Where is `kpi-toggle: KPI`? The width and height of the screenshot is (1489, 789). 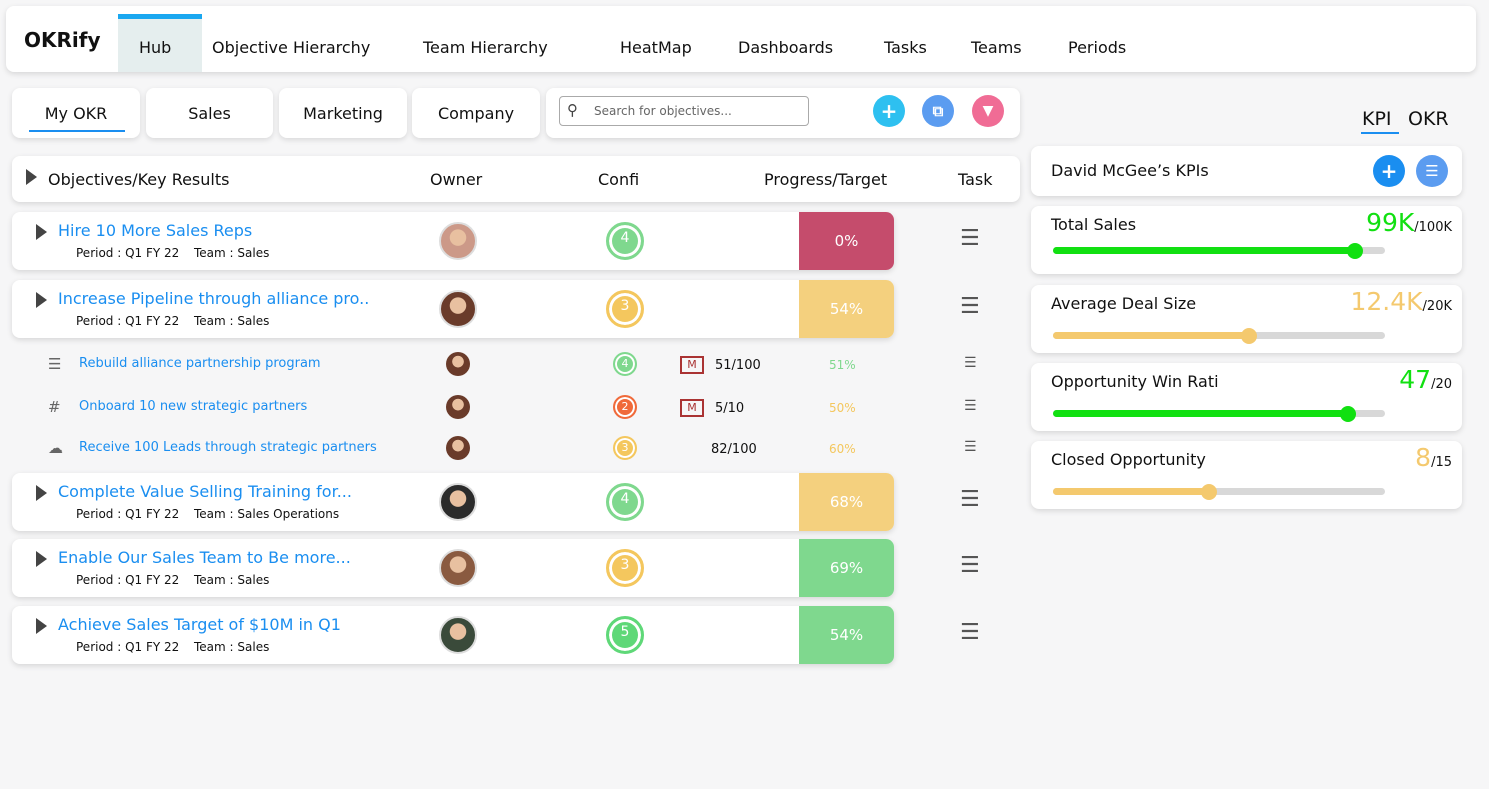 kpi-toggle: KPI is located at coordinates (1377, 119).